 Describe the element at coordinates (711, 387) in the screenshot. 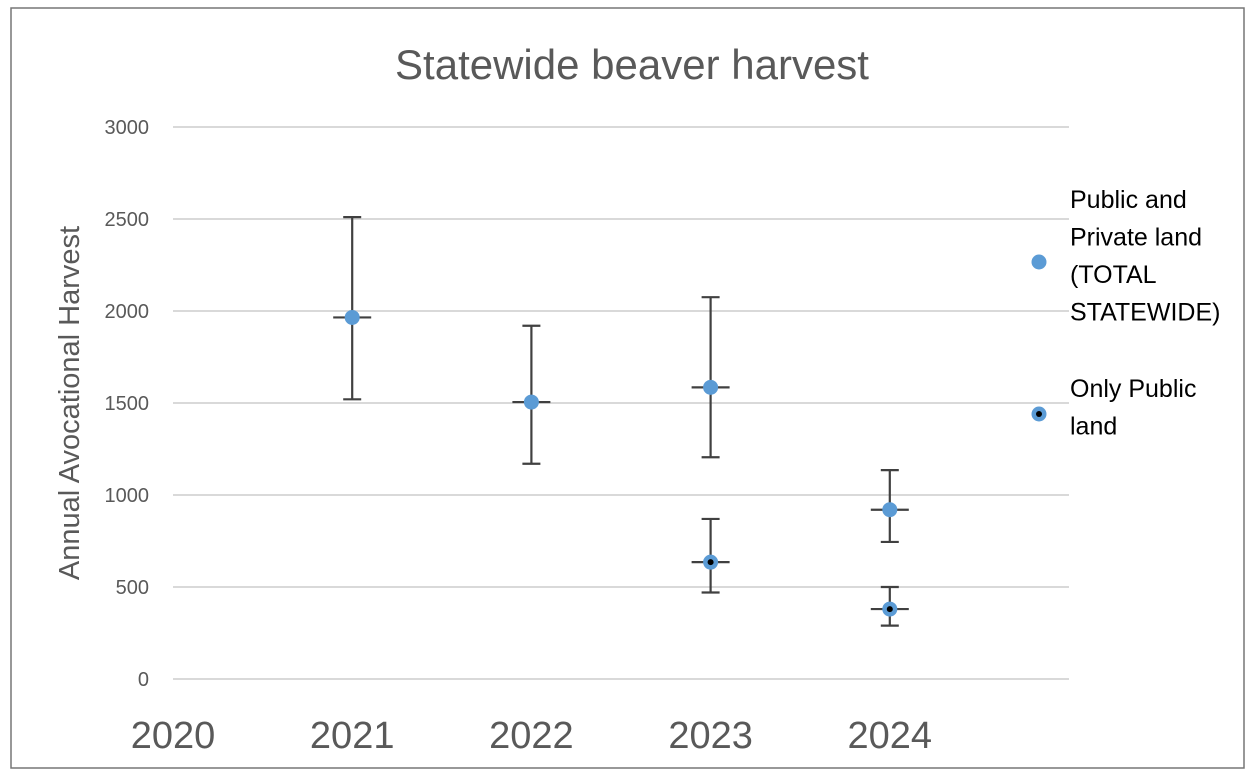

I see `data-point-2023` at that location.